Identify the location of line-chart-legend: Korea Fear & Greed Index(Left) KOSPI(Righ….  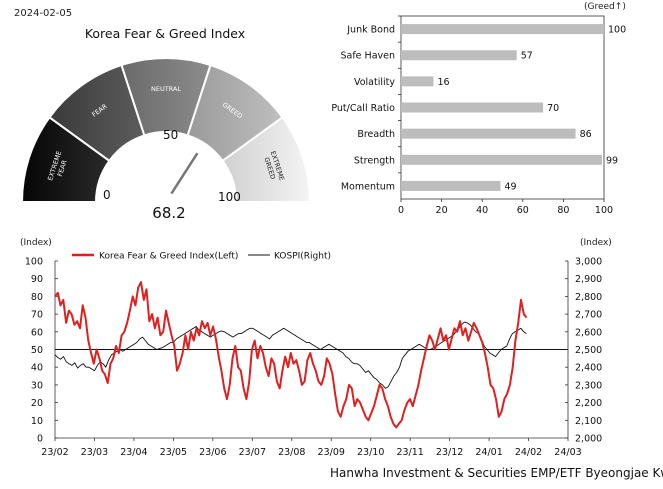
(201, 257).